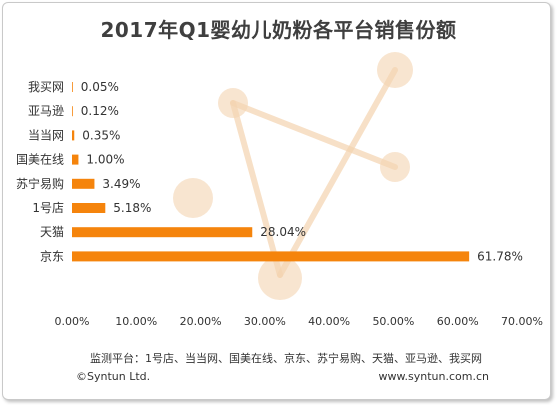 The height and width of the screenshot is (405, 557). Describe the element at coordinates (201, 321) in the screenshot. I see `x-tick-label: 20.00%` at that location.